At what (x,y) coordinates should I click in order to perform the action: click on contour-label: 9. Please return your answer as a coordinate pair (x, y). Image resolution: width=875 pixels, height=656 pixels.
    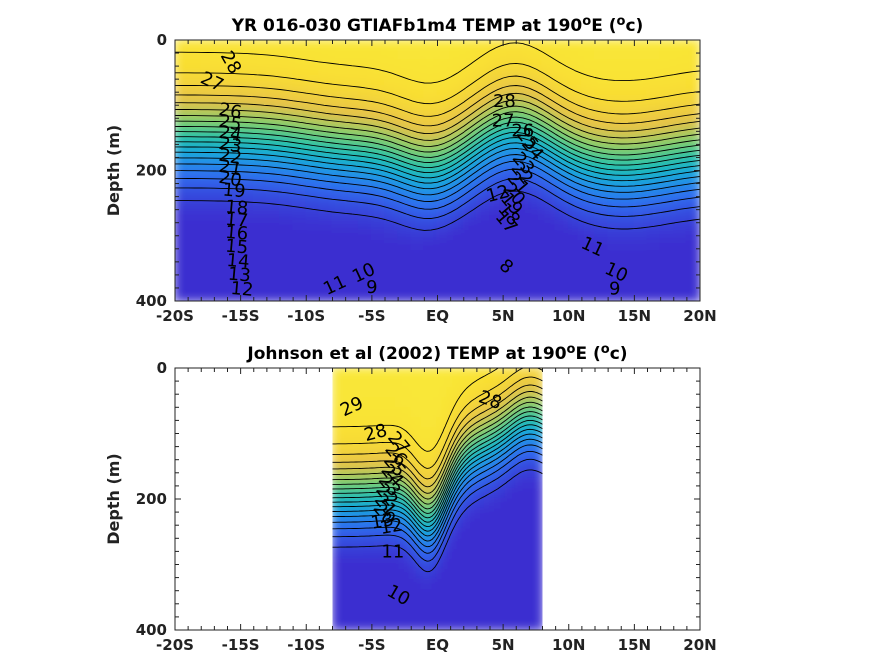
    Looking at the image, I should click on (371, 287).